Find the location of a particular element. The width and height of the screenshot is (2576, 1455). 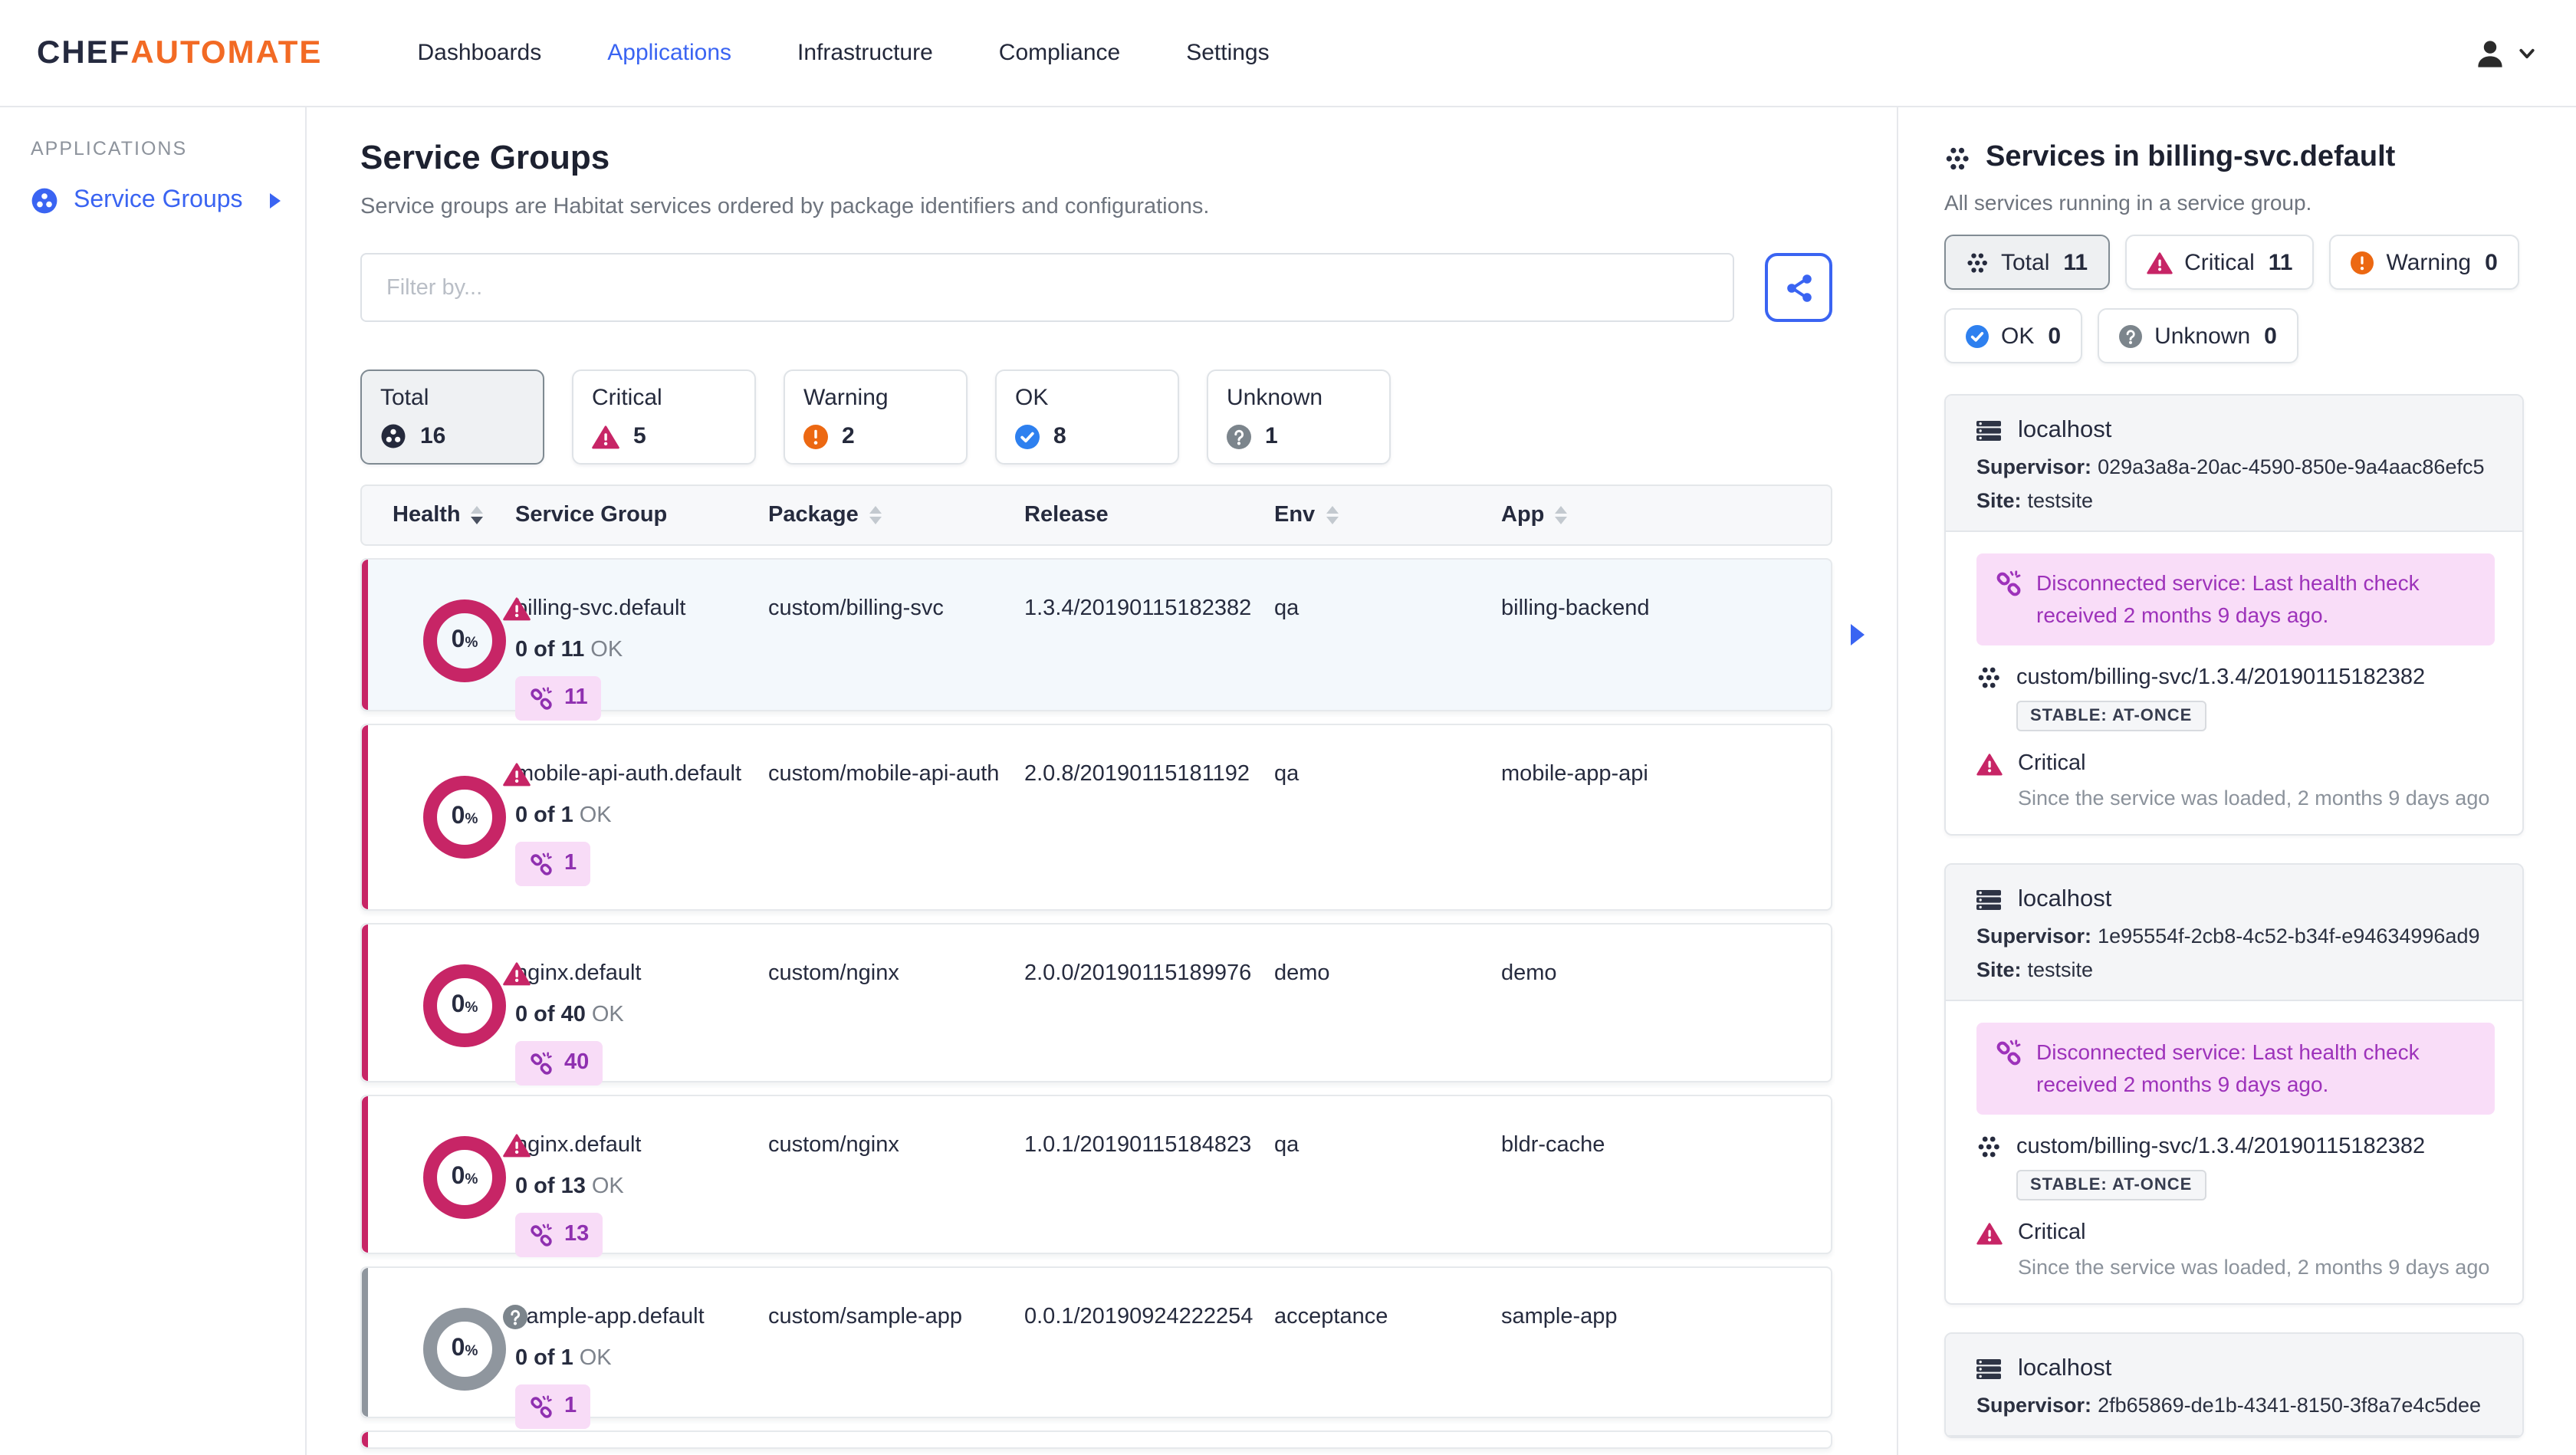

detail-badge-total: Total 11 is located at coordinates (2027, 262).